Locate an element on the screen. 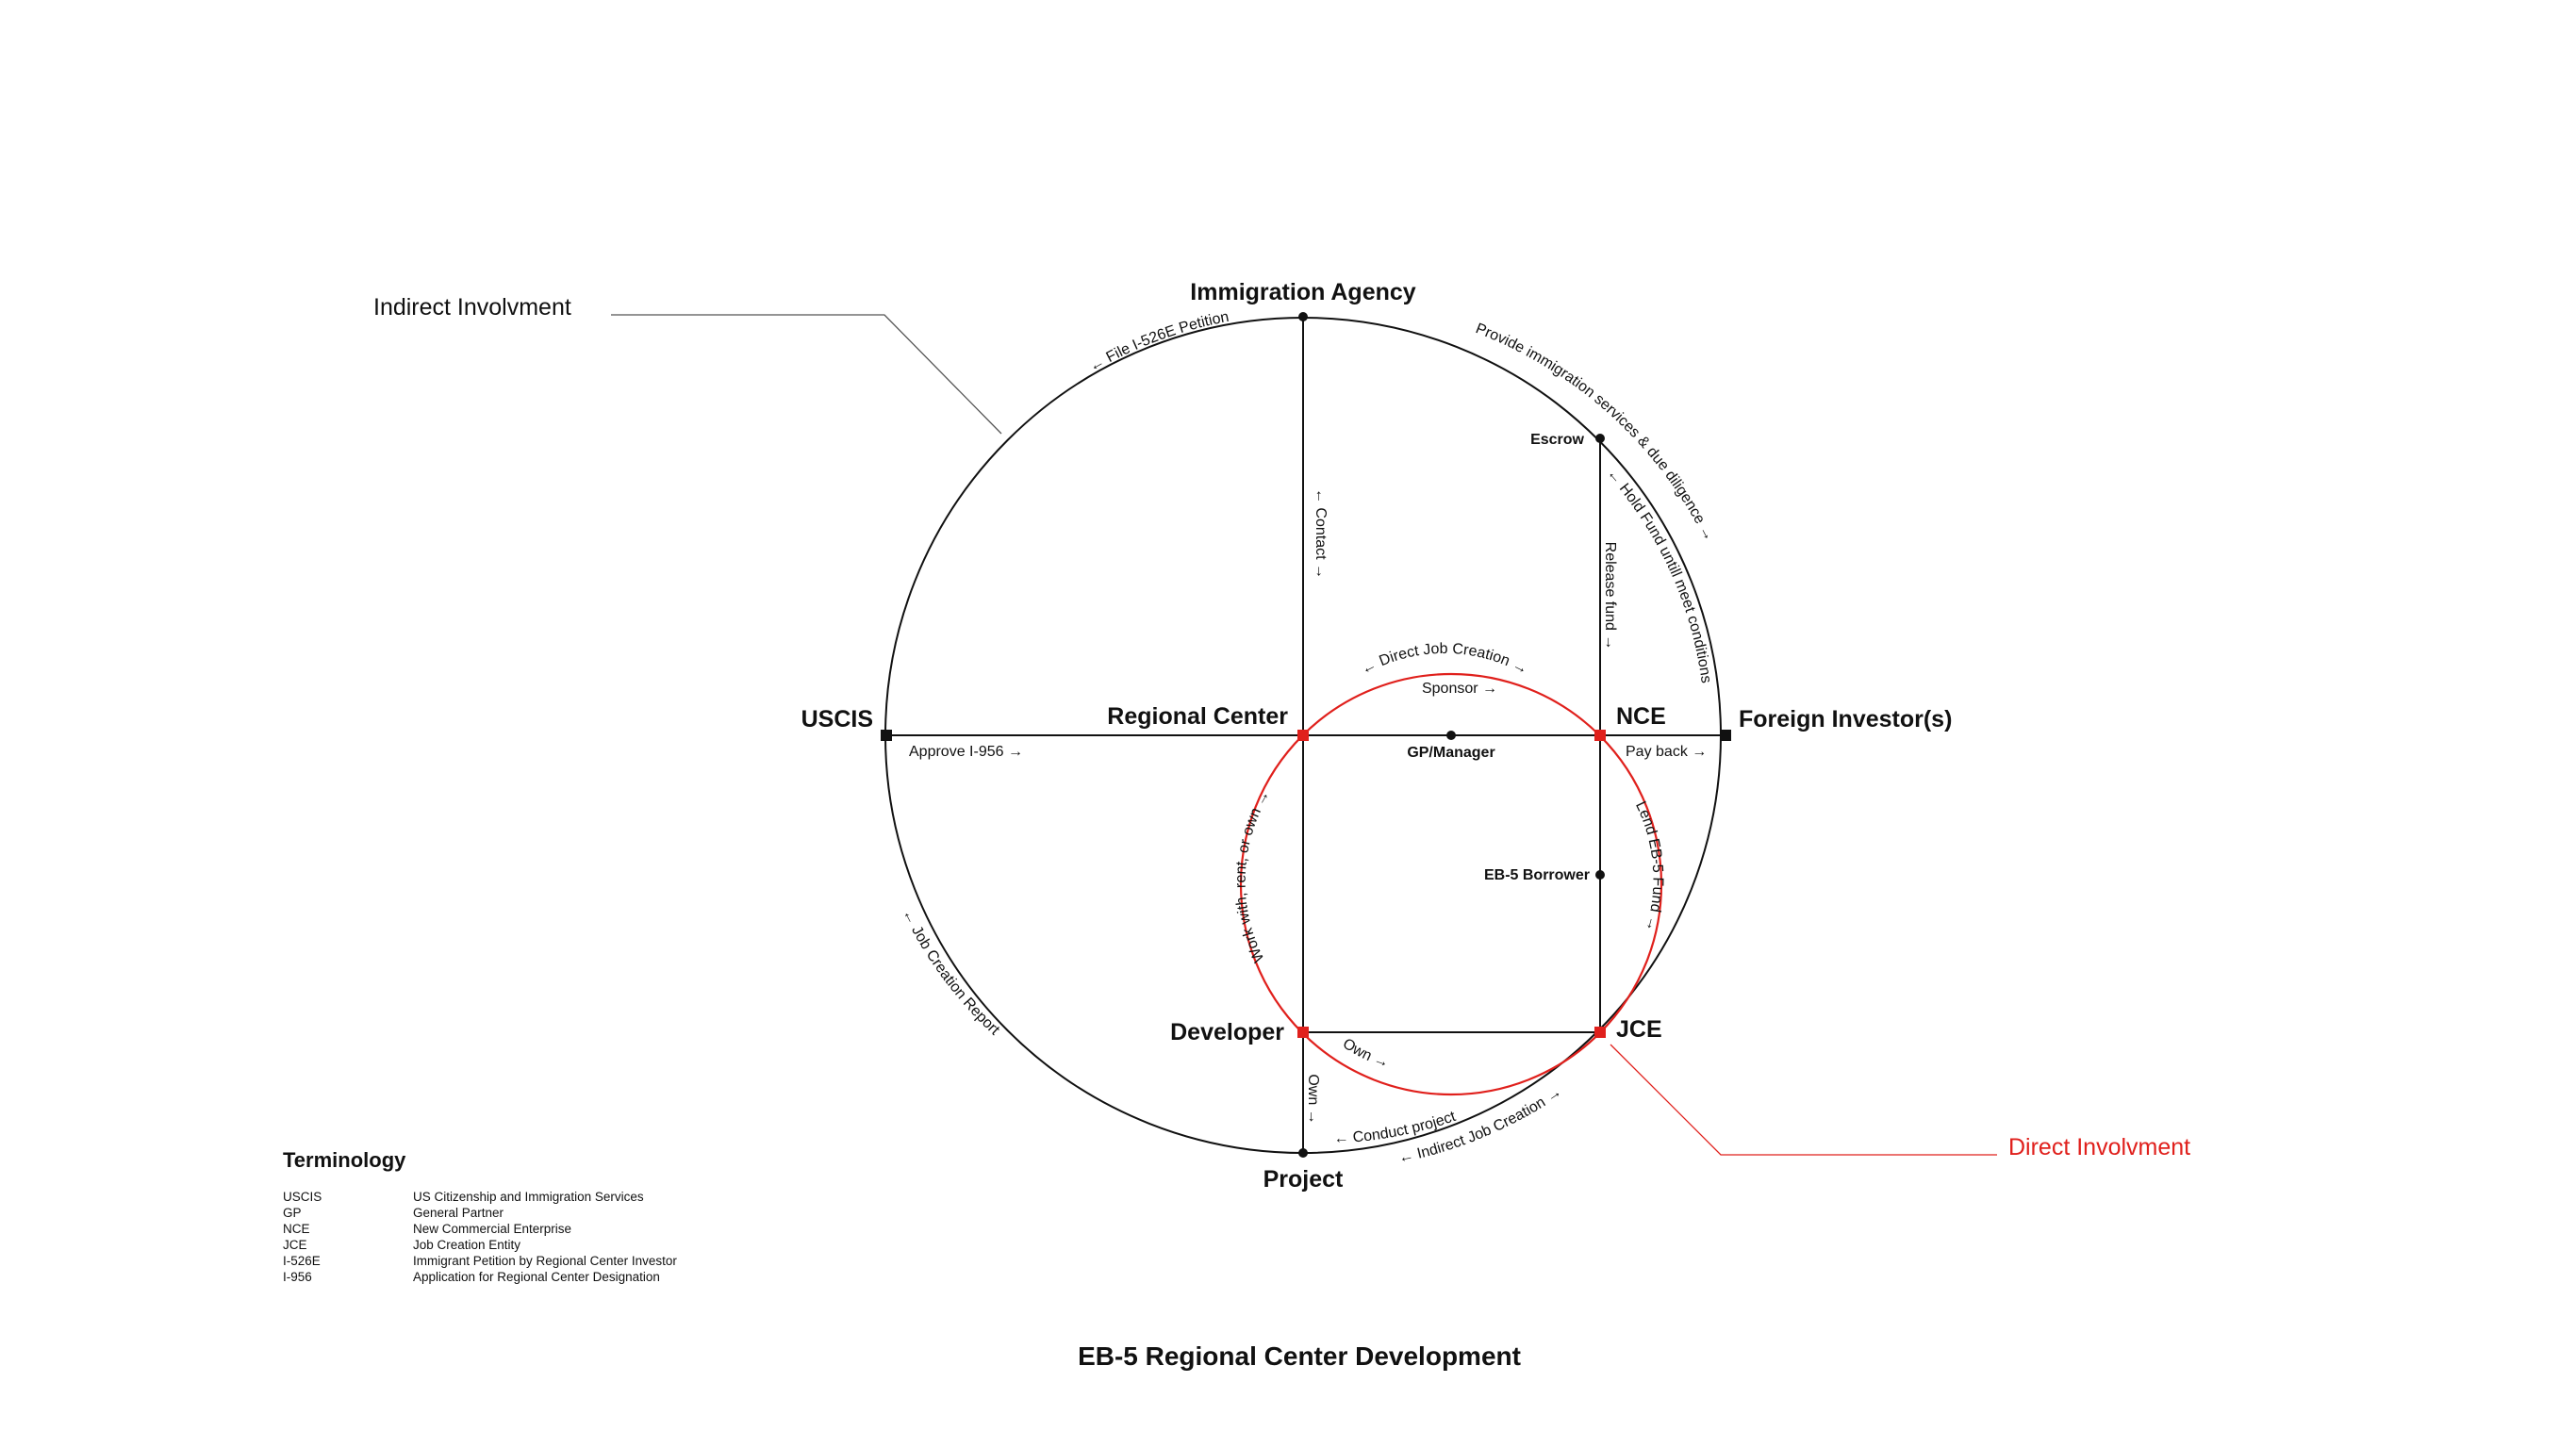  escrow-dot is located at coordinates (1600, 438).